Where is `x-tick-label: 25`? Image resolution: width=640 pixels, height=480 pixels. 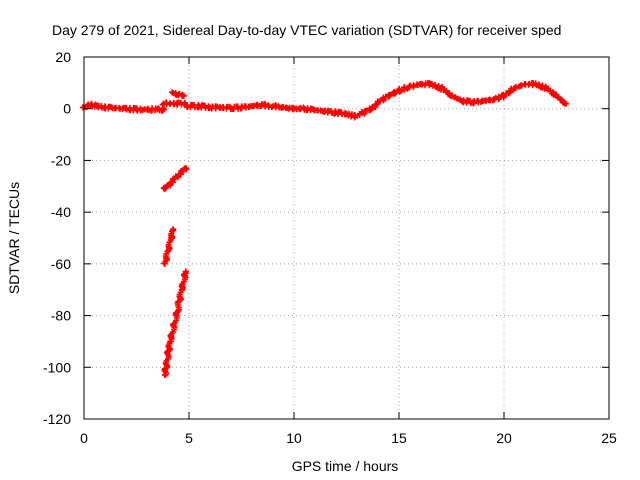
x-tick-label: 25 is located at coordinates (609, 438).